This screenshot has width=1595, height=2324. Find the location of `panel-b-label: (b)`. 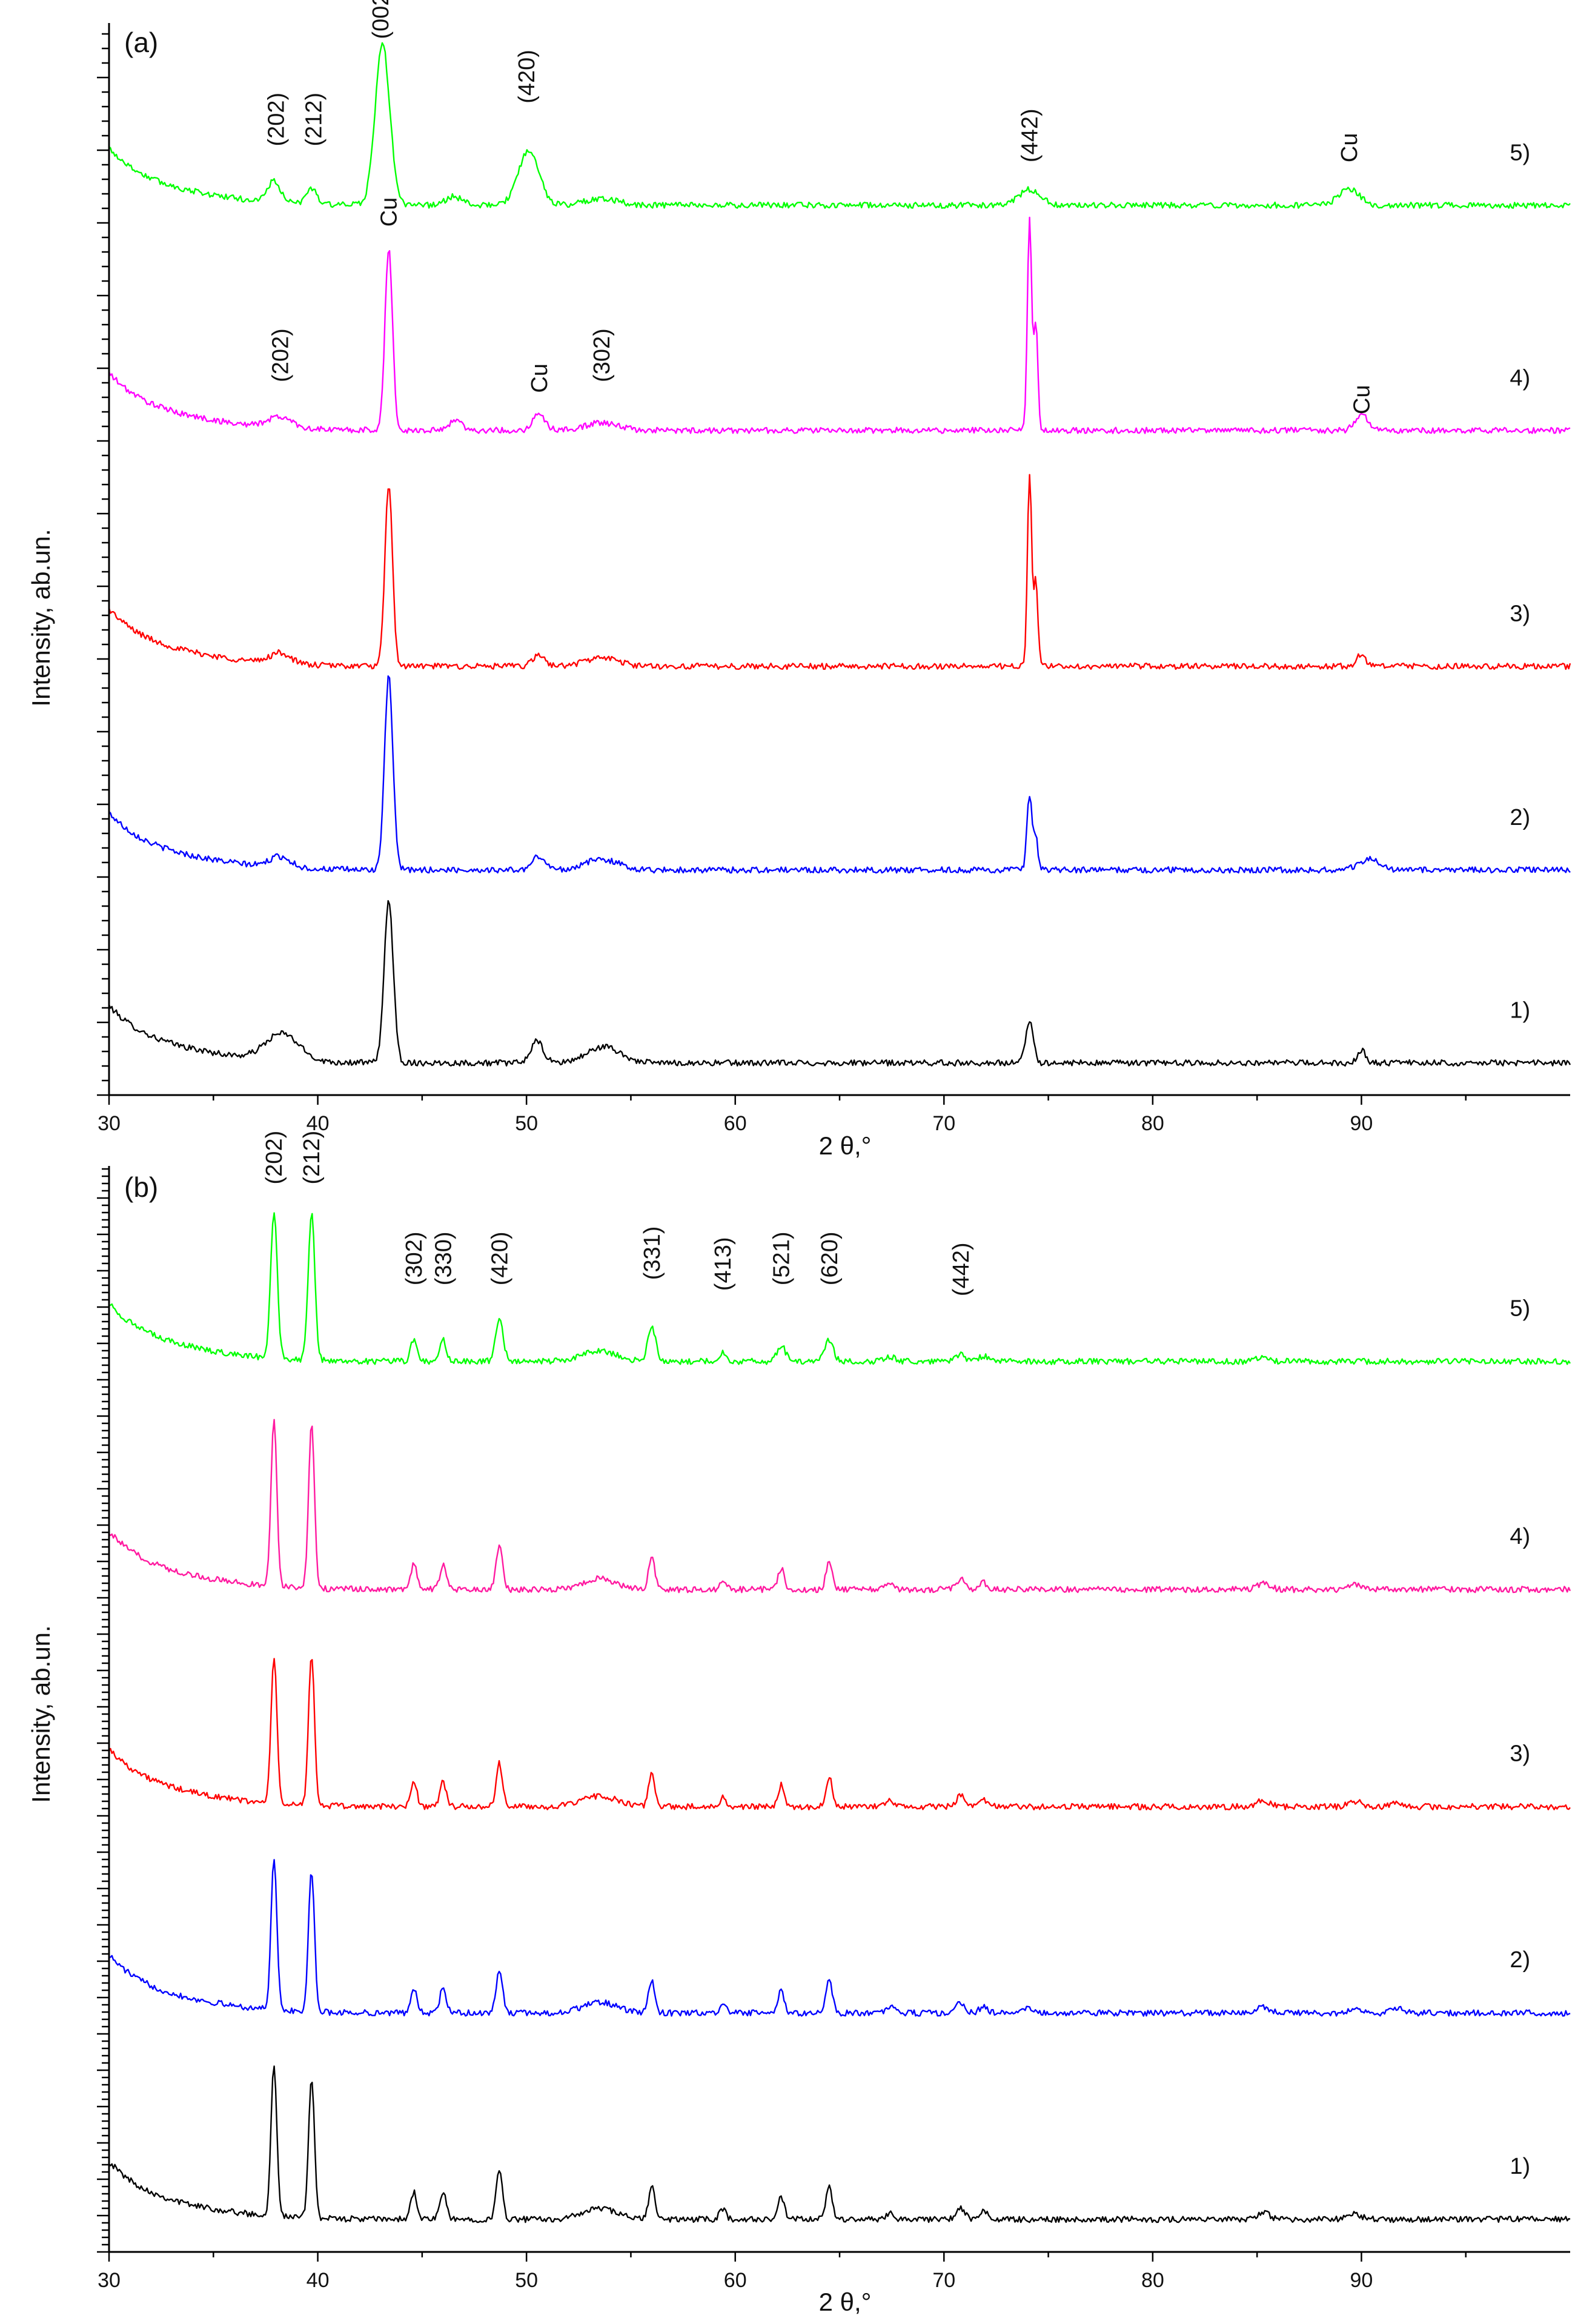

panel-b-label: (b) is located at coordinates (141, 1187).